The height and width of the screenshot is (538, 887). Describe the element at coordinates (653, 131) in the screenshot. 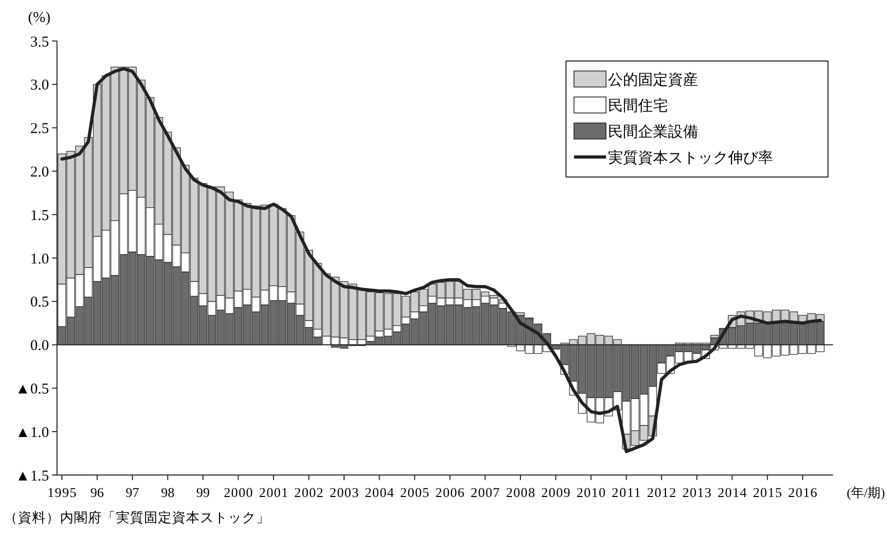

I see `legend-label: 民間企業設備` at that location.